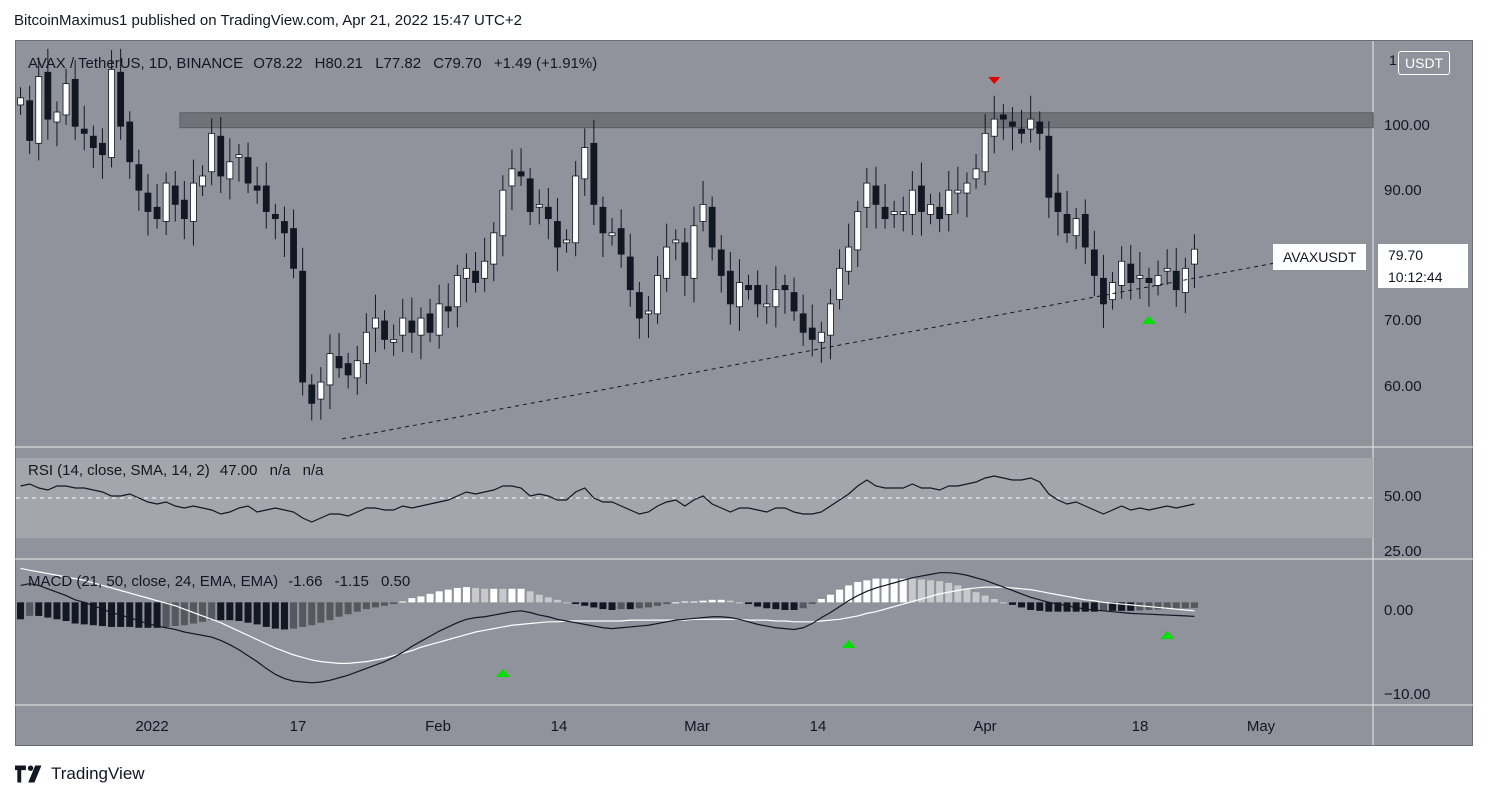 The width and height of the screenshot is (1489, 800). Describe the element at coordinates (985, 726) in the screenshot. I see `time-label-apr: Apr` at that location.